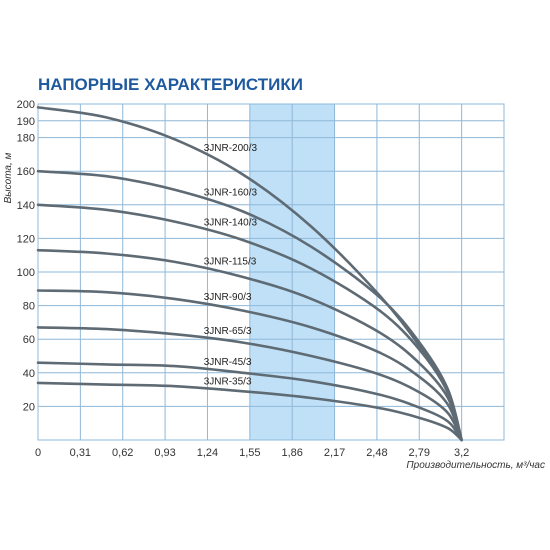 The image size is (550, 550). Describe the element at coordinates (231, 148) in the screenshot. I see `series-label: 3JNR-200/3` at that location.